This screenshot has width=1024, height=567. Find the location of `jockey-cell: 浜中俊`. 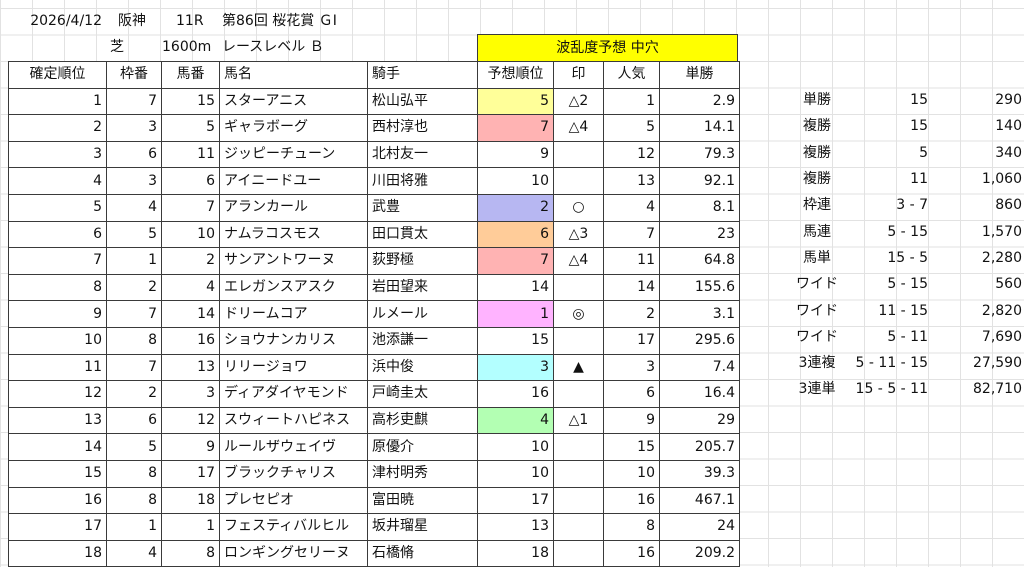

jockey-cell: 浜中俊 is located at coordinates (422, 367).